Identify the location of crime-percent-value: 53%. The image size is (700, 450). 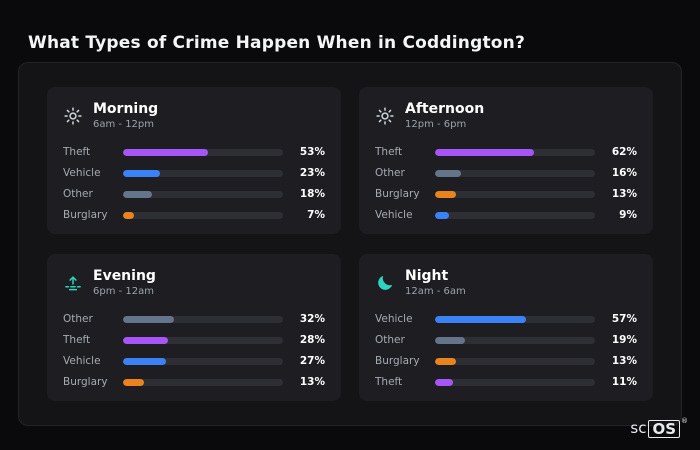
(312, 152).